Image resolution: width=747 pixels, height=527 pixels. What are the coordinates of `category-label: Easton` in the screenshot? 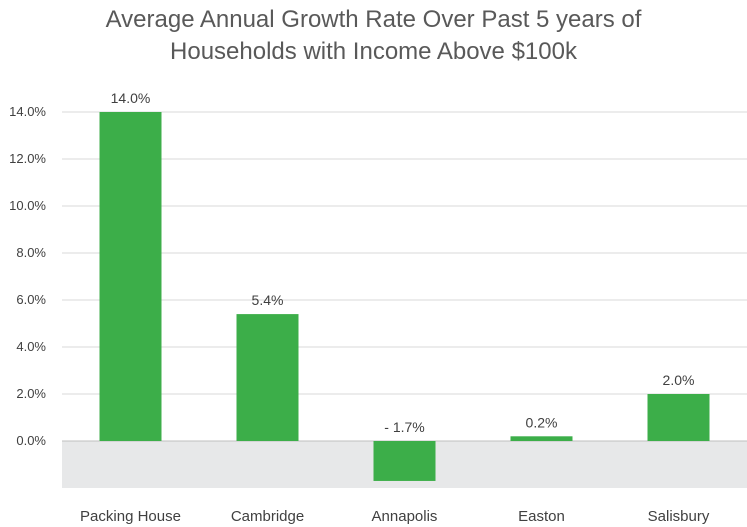 It's located at (541, 516).